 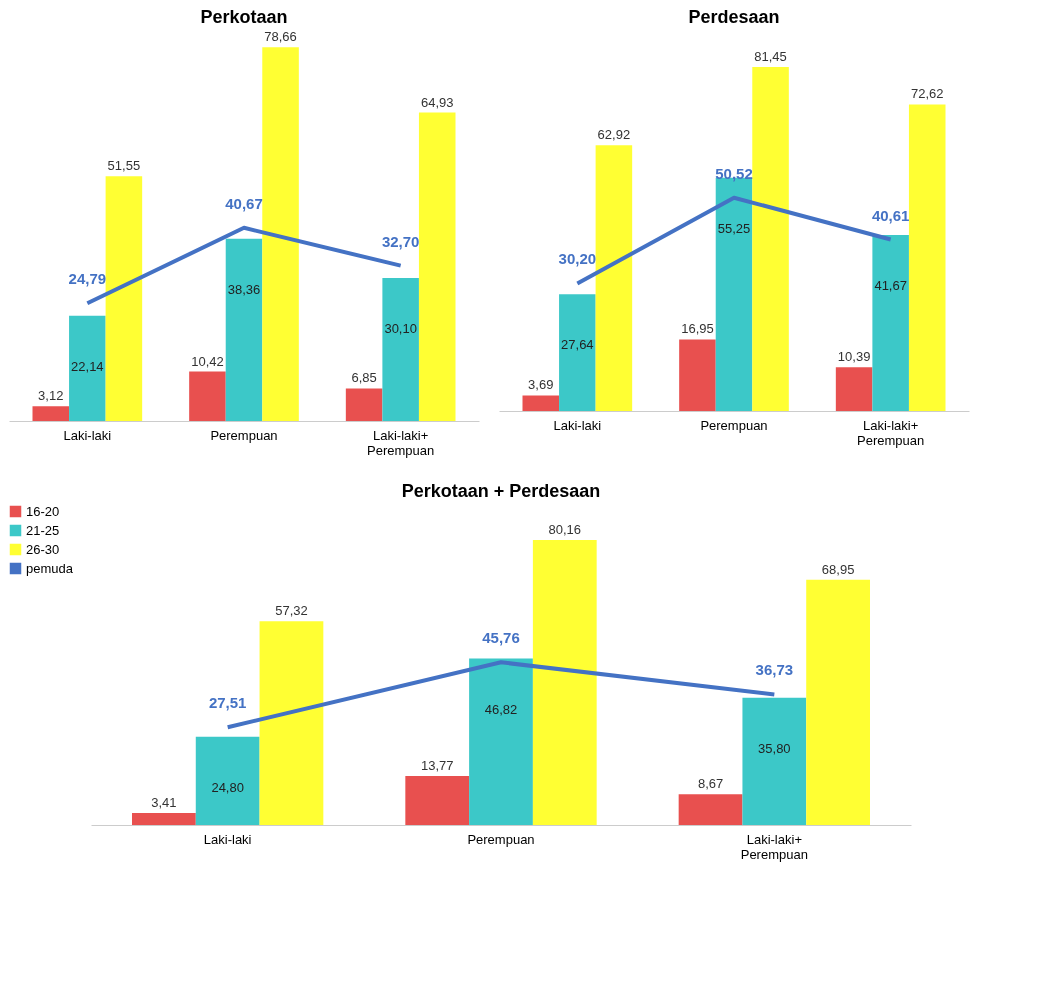 I want to click on data-label: 81,45, so click(x=770, y=57).